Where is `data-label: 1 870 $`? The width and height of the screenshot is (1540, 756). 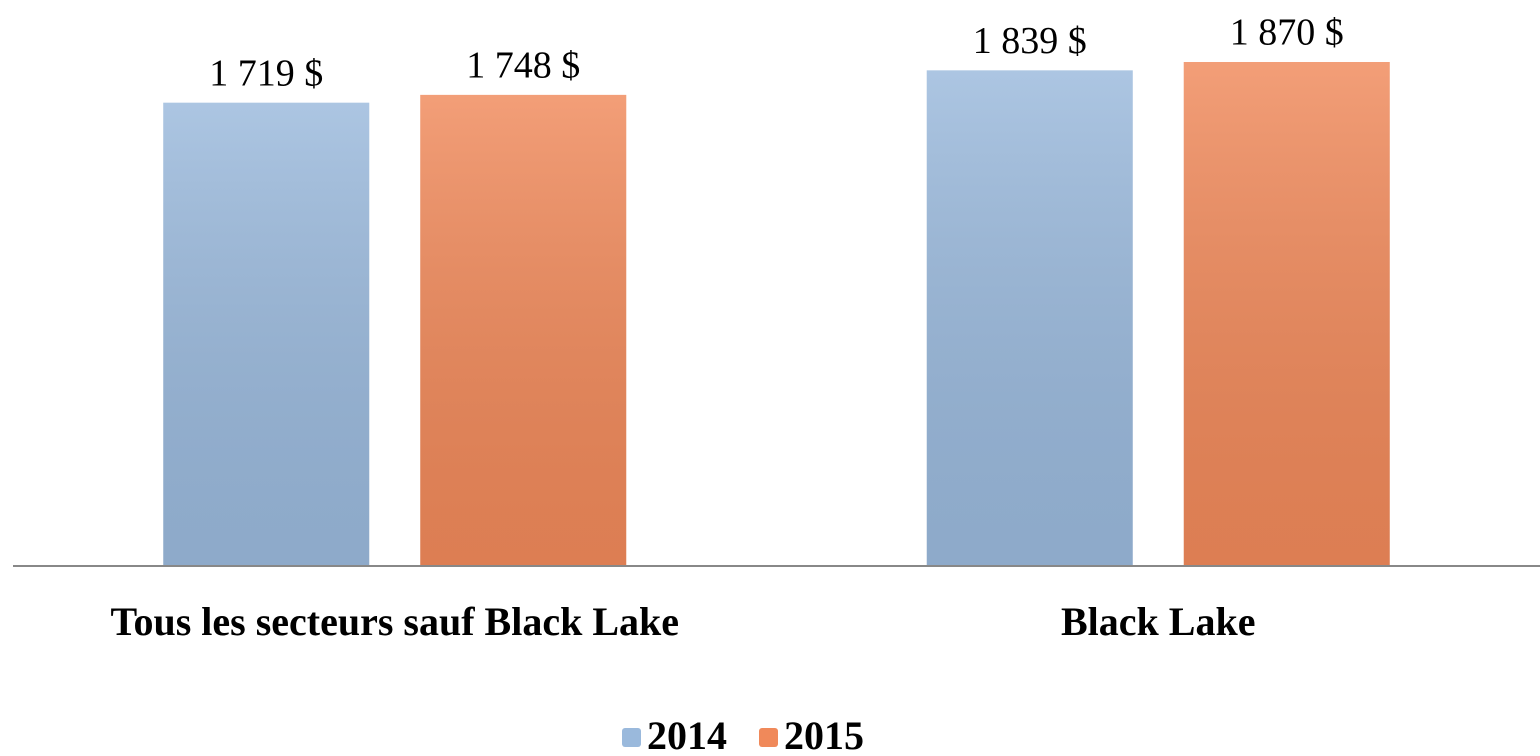 data-label: 1 870 $ is located at coordinates (1287, 33).